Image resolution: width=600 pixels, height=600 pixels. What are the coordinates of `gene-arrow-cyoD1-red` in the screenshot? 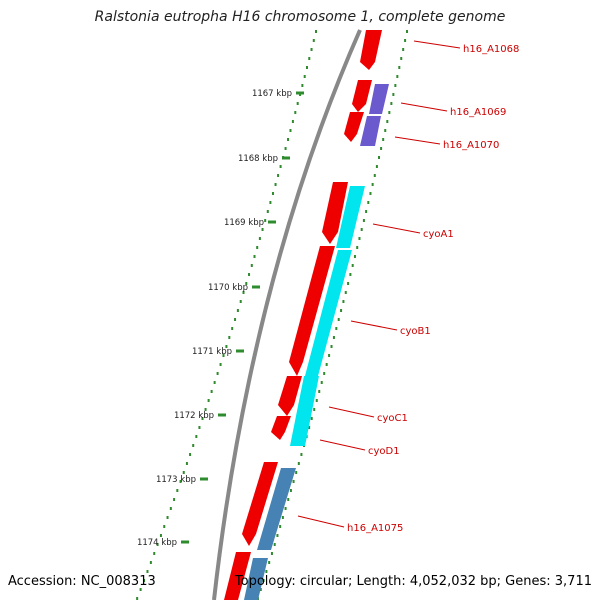 It's located at (281, 428).